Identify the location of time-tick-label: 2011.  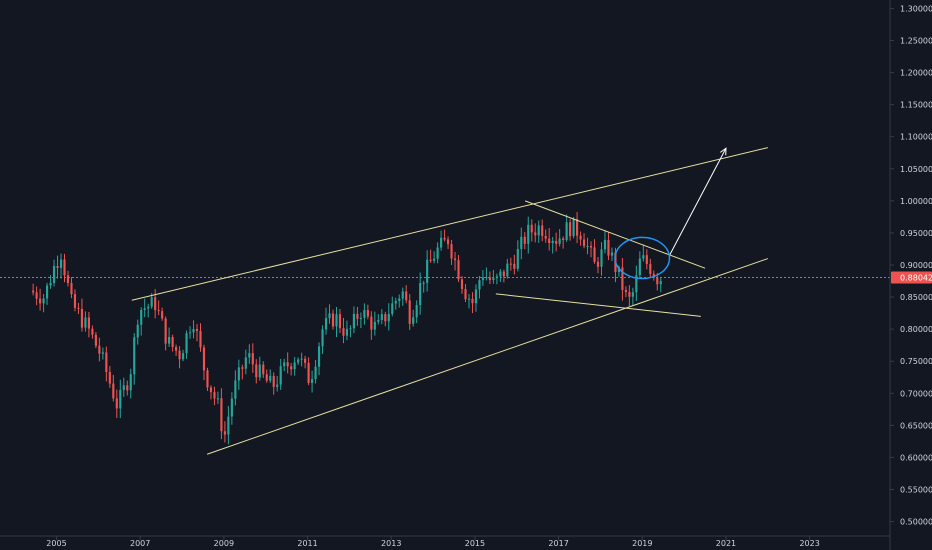
(307, 543).